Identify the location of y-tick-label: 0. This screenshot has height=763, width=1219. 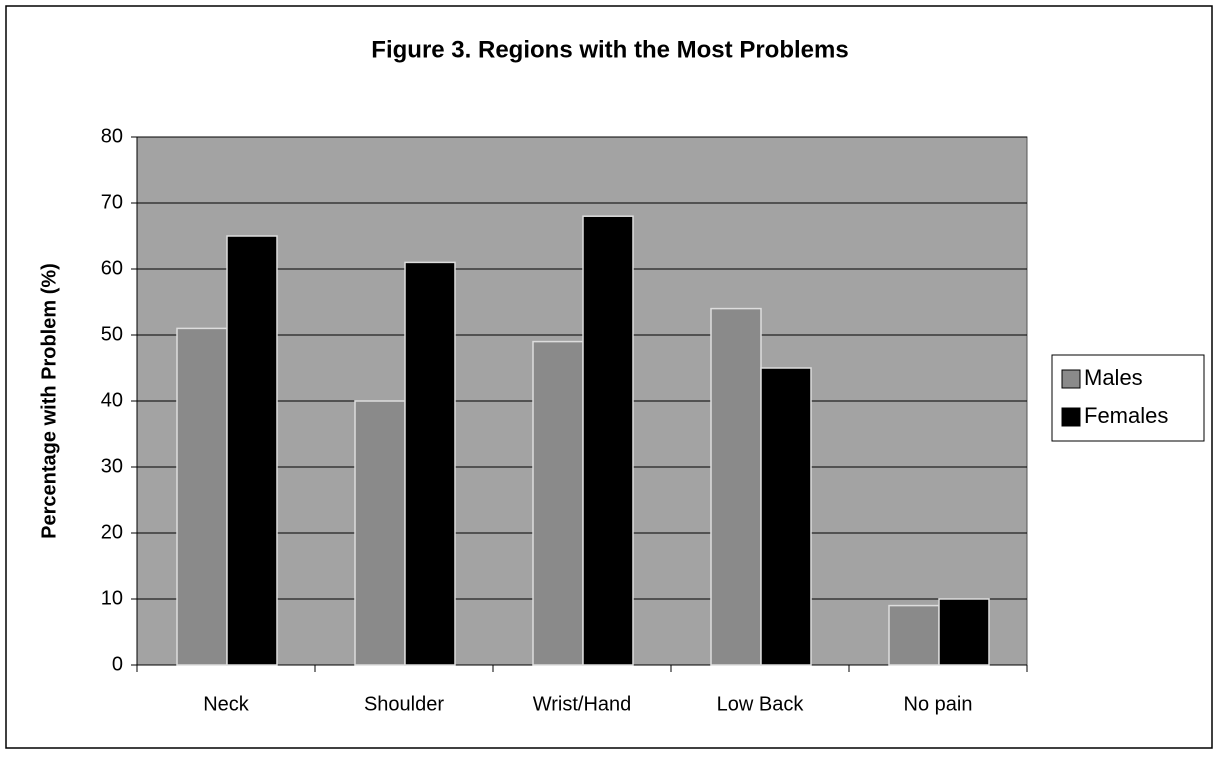
(117, 664).